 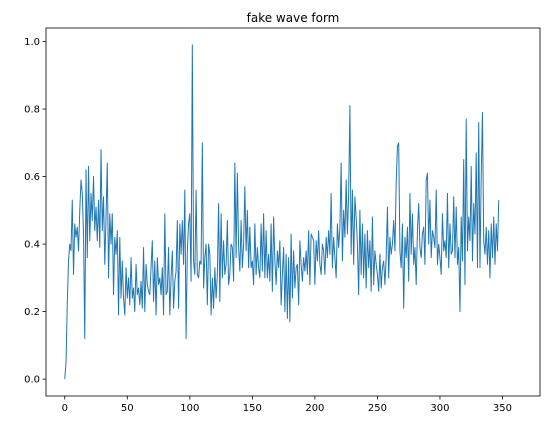 I want to click on y-tick-label: 0.6, so click(x=32, y=177).